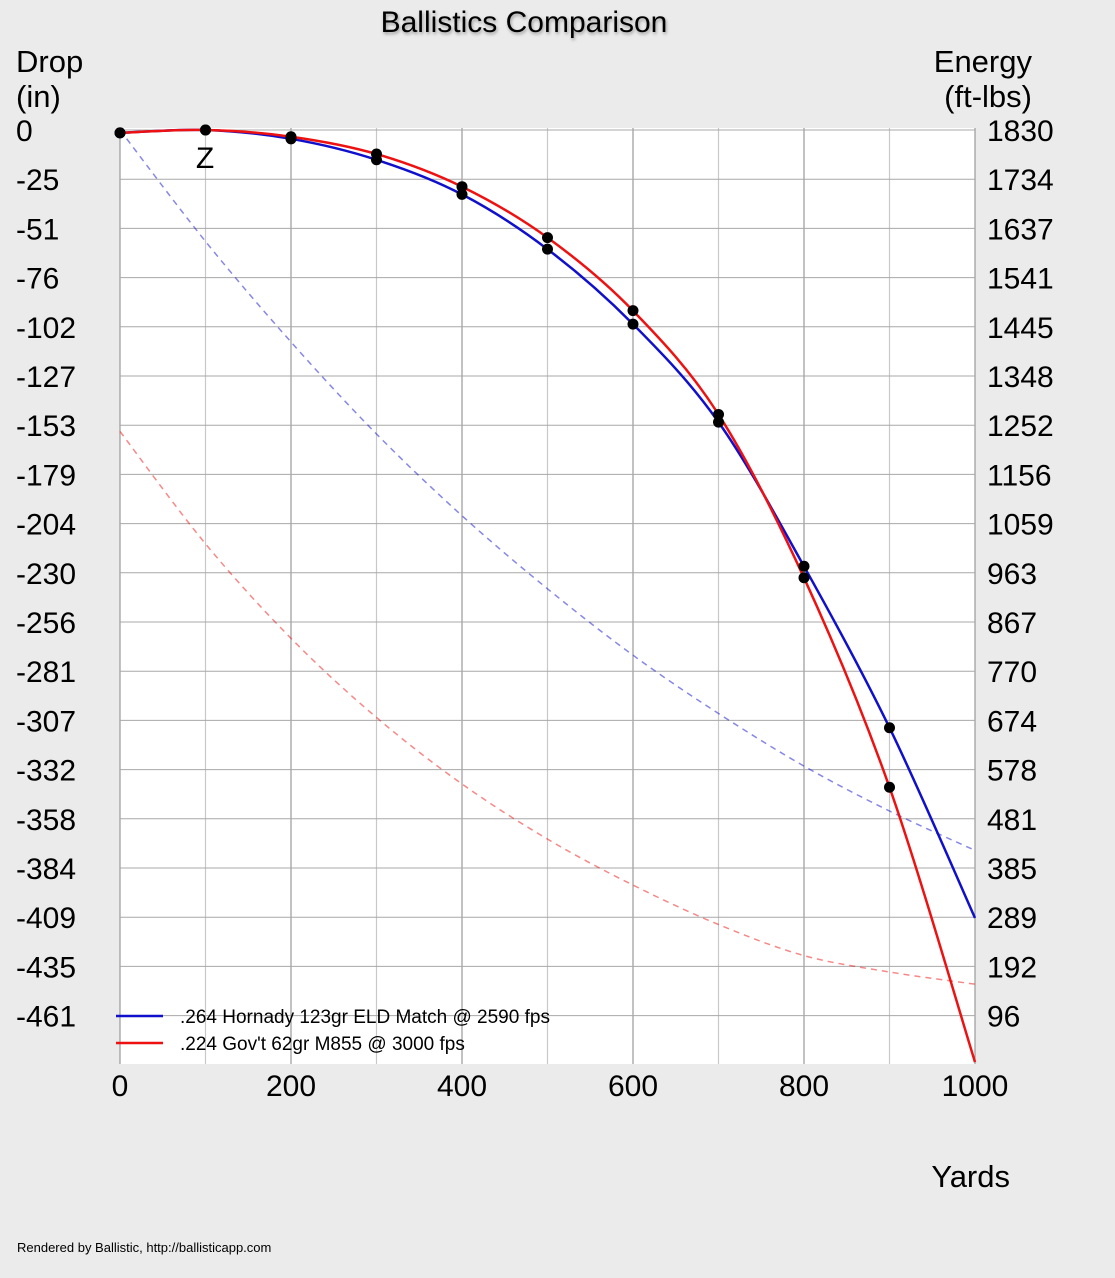  What do you see at coordinates (291, 1086) in the screenshot?
I see `x-tick-label: 200` at bounding box center [291, 1086].